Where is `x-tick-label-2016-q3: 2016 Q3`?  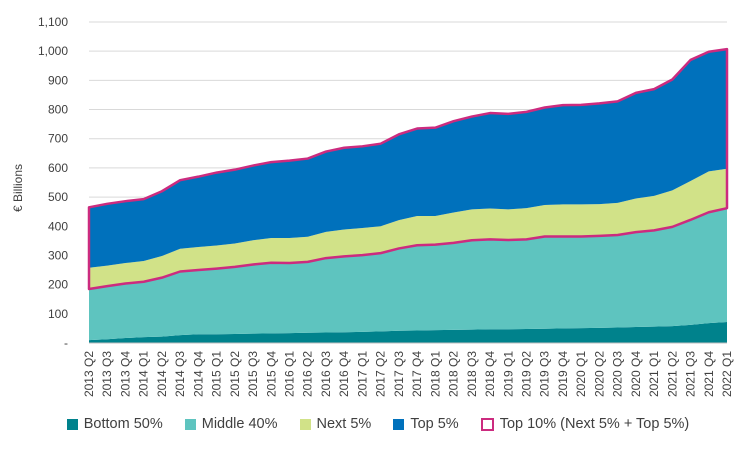
x-tick-label-2016-q3: 2016 Q3 is located at coordinates (326, 374).